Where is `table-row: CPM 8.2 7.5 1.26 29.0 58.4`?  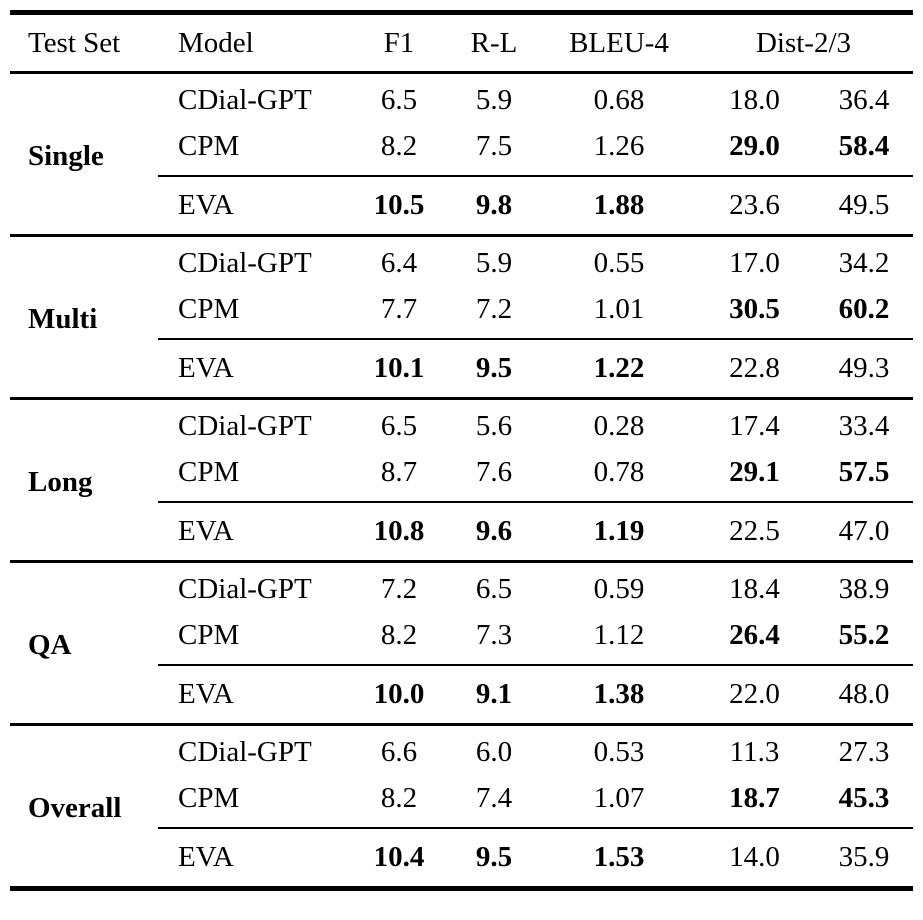 table-row: CPM 8.2 7.5 1.26 29.0 58.4 is located at coordinates (461, 149).